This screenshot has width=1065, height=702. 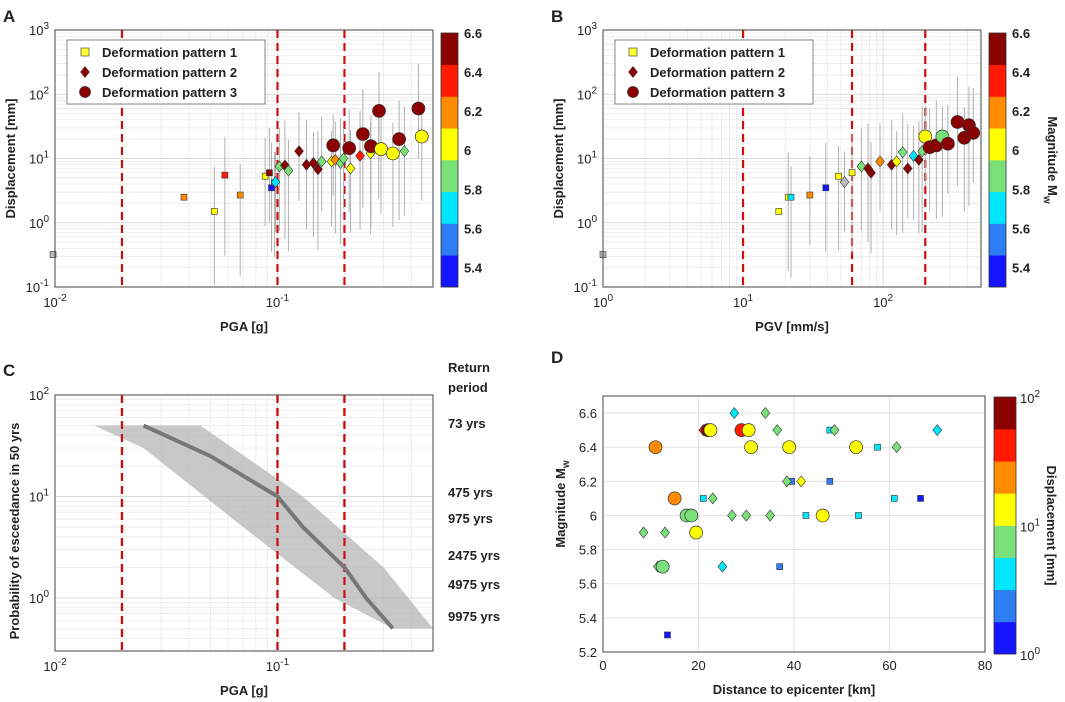 I want to click on displacement-colorbar: Displacement [mm], so click(x=1026, y=525).